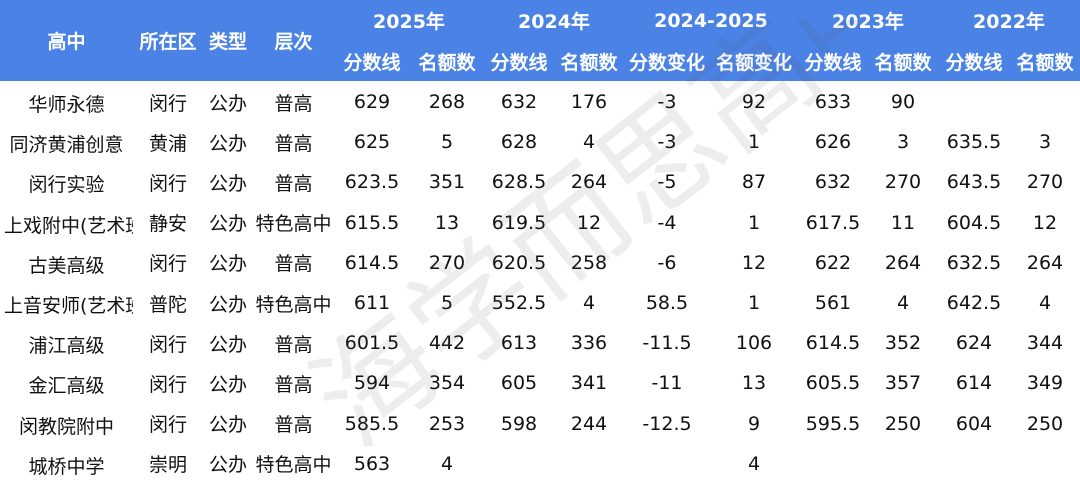 The image size is (1080, 500). What do you see at coordinates (519, 464) in the screenshot?
I see `cell-score-2024` at bounding box center [519, 464].